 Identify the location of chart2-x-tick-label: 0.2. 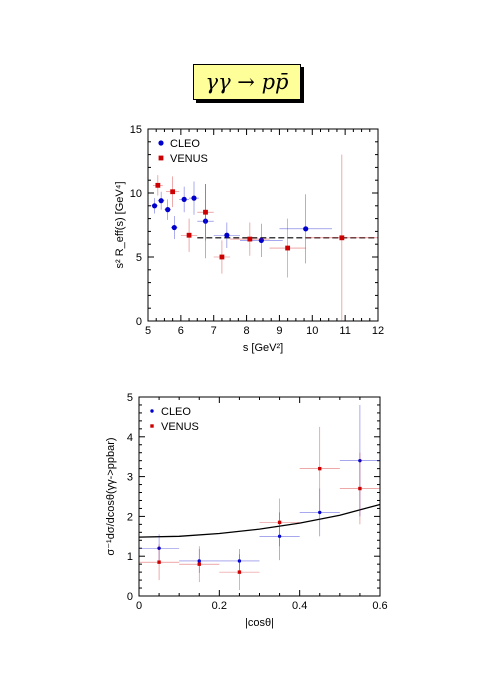
(219, 606).